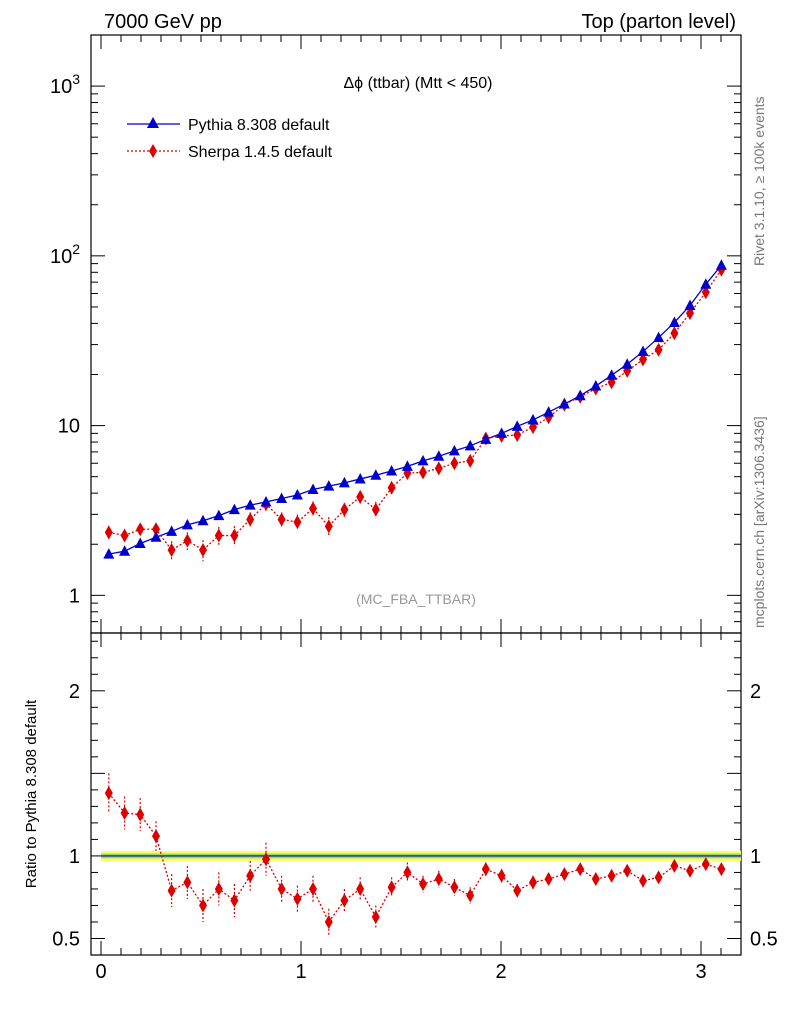 The height and width of the screenshot is (1024, 786). I want to click on ratio-tick-label-left: 2, so click(74, 692).